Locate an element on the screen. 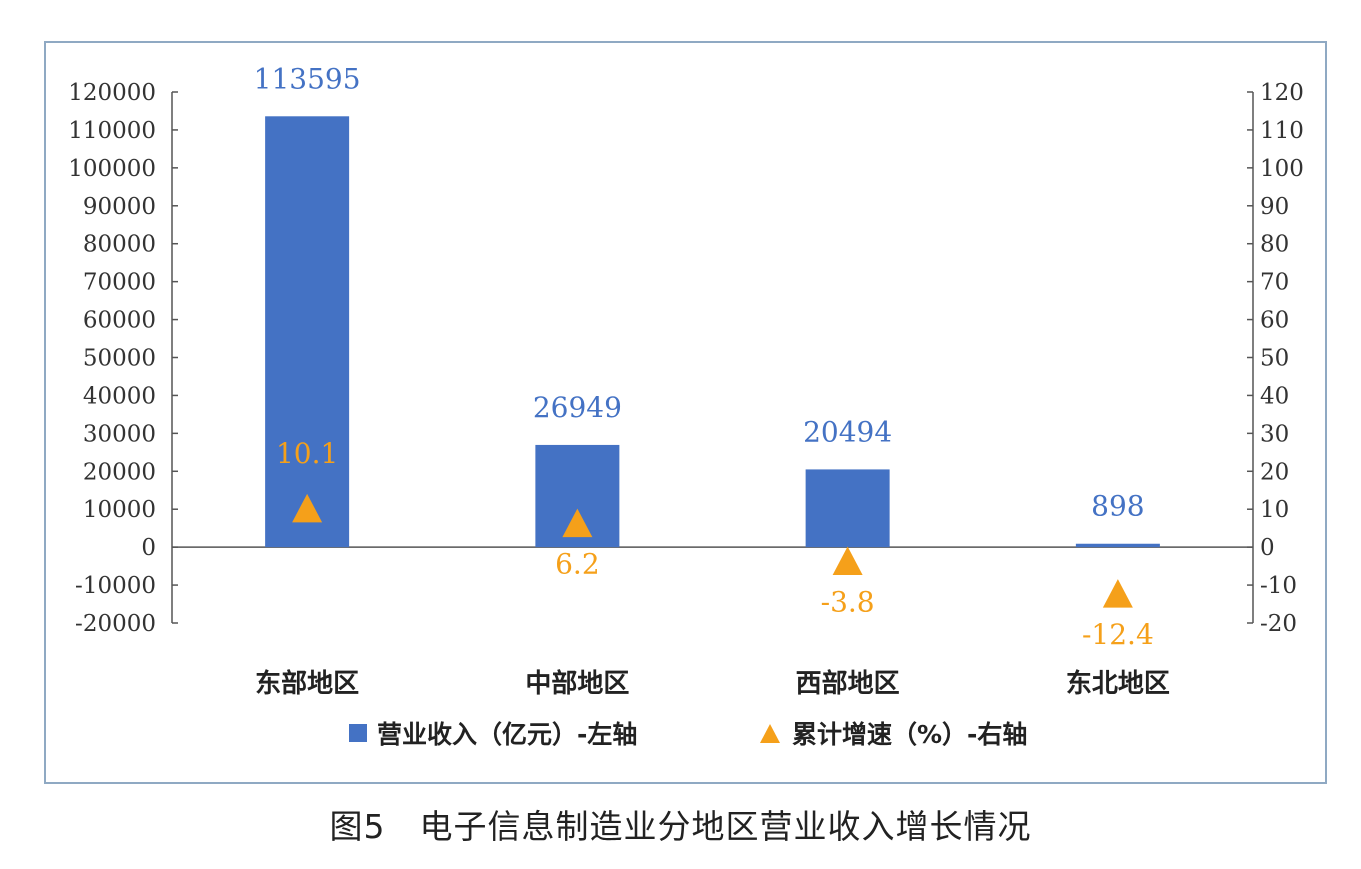 The width and height of the screenshot is (1361, 869). right-axis-tick-label: 120 is located at coordinates (1282, 93).